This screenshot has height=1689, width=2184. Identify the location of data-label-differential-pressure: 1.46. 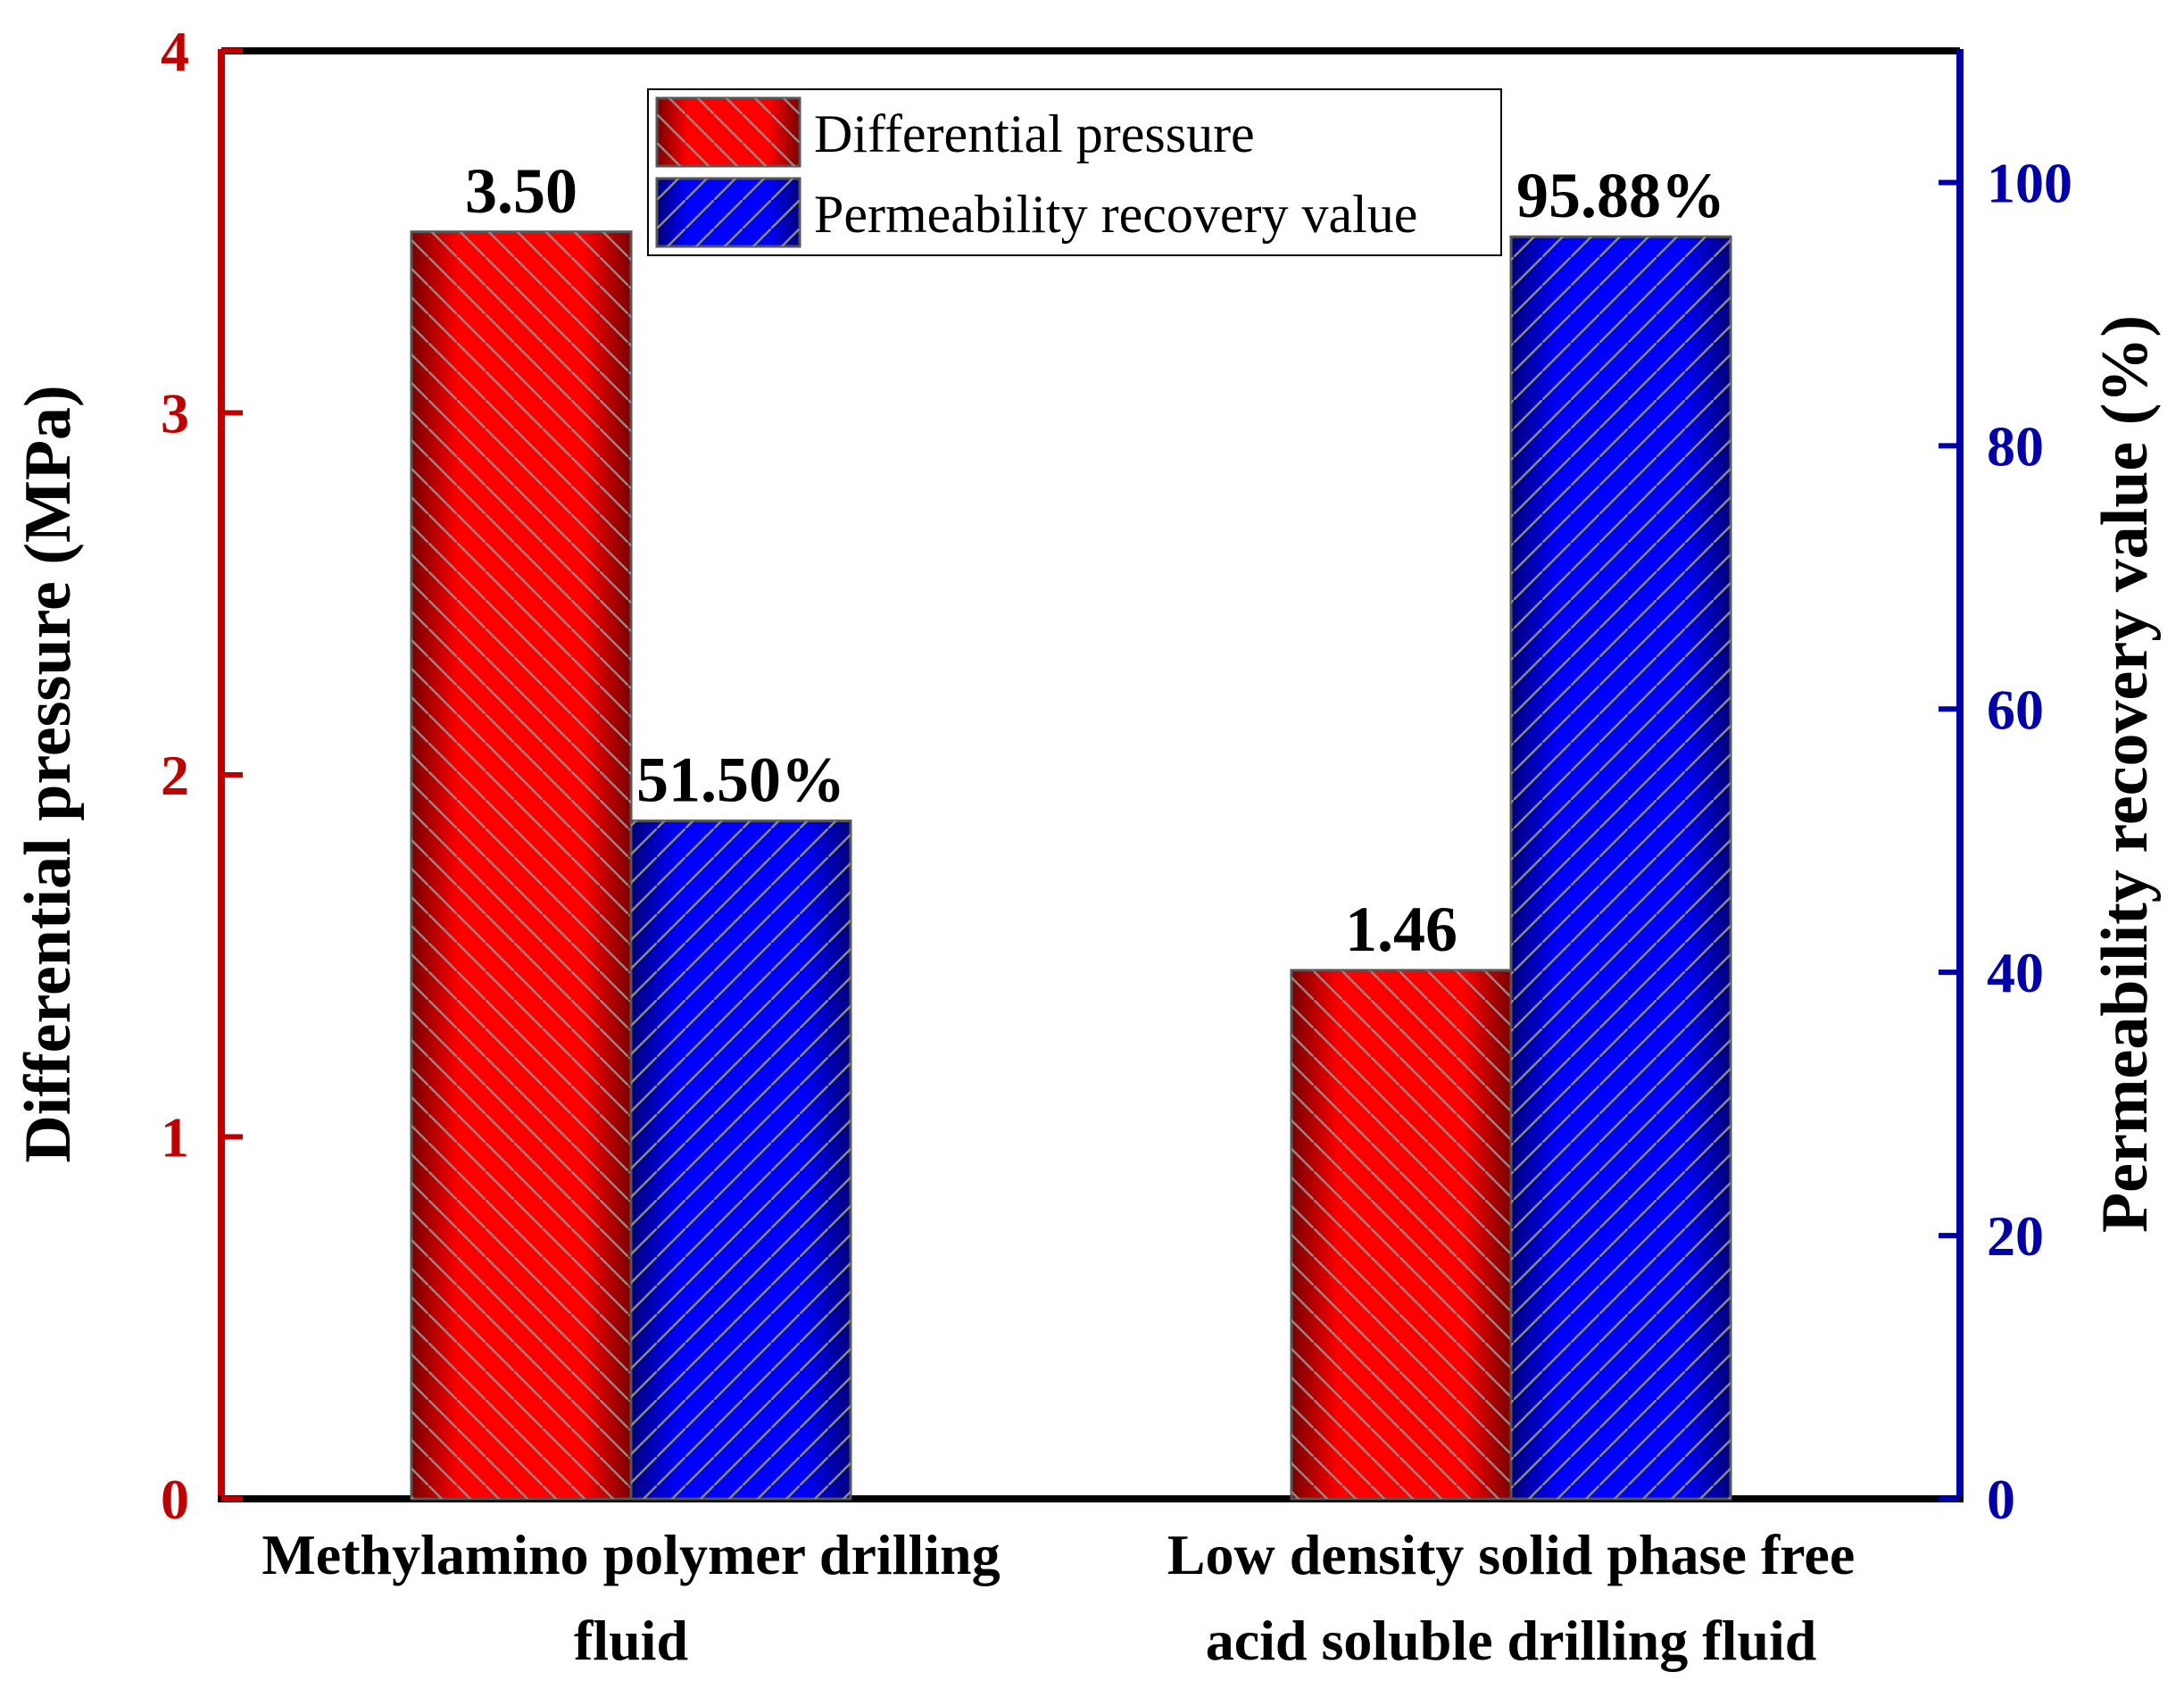
(1401, 929).